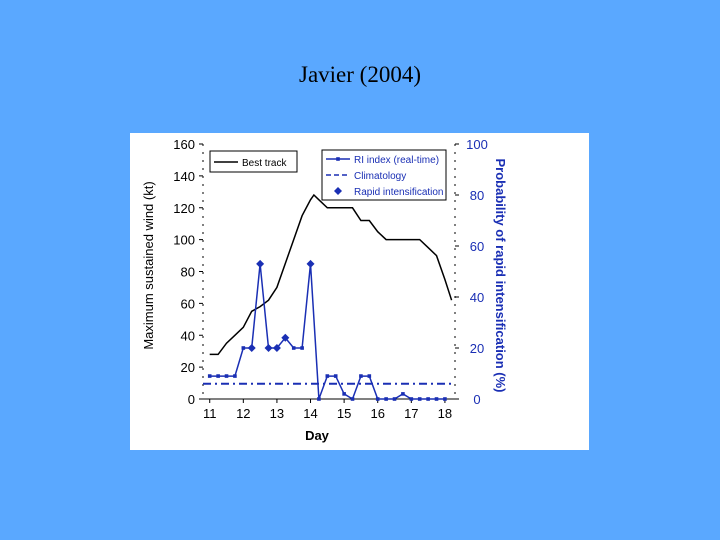 This screenshot has width=720, height=540. Describe the element at coordinates (338, 159) in the screenshot. I see `legend-ri-swatch-marker` at that location.